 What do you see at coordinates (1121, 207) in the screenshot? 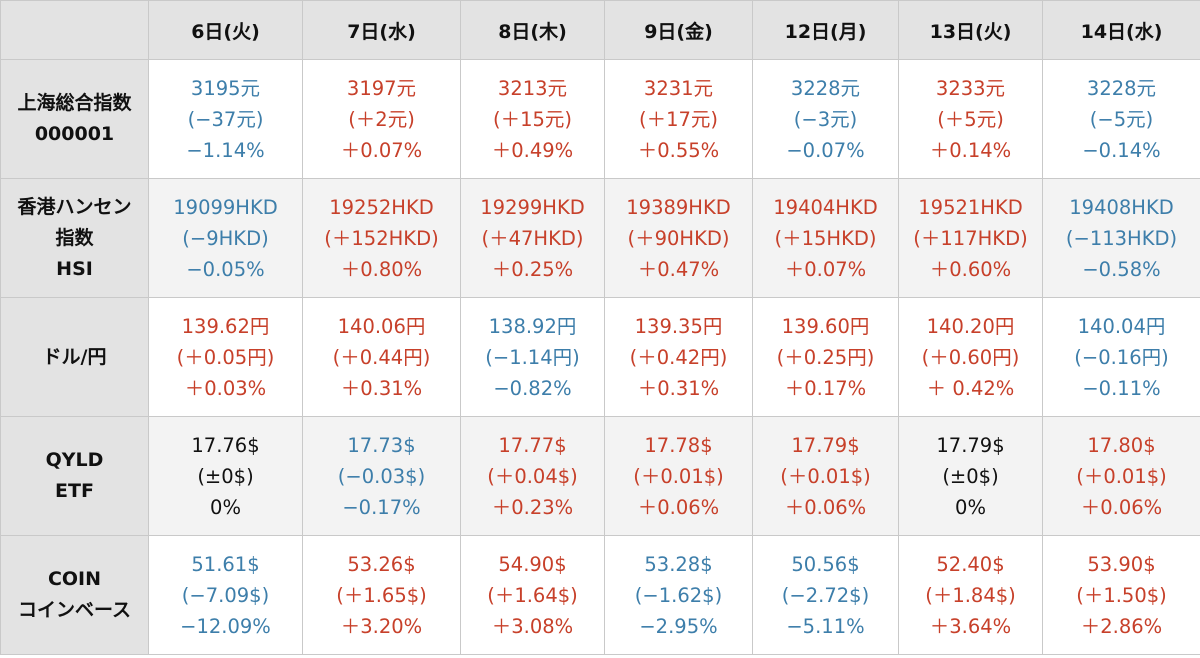
I see `price-value: 19408HKD` at bounding box center [1121, 207].